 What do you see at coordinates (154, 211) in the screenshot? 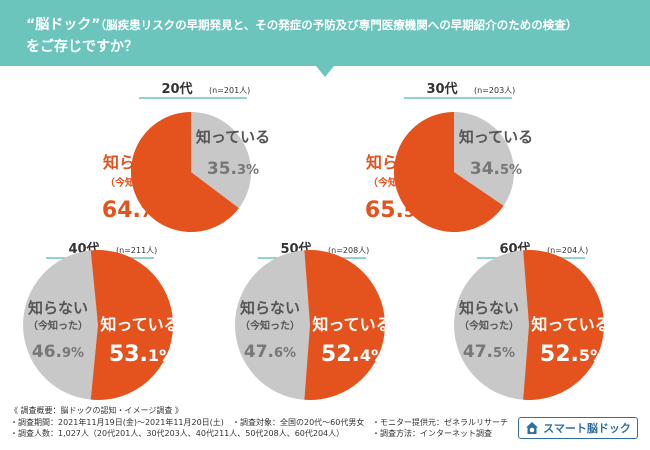
I see `pie-value-dontknow-20s-dec: 7%` at bounding box center [154, 211].